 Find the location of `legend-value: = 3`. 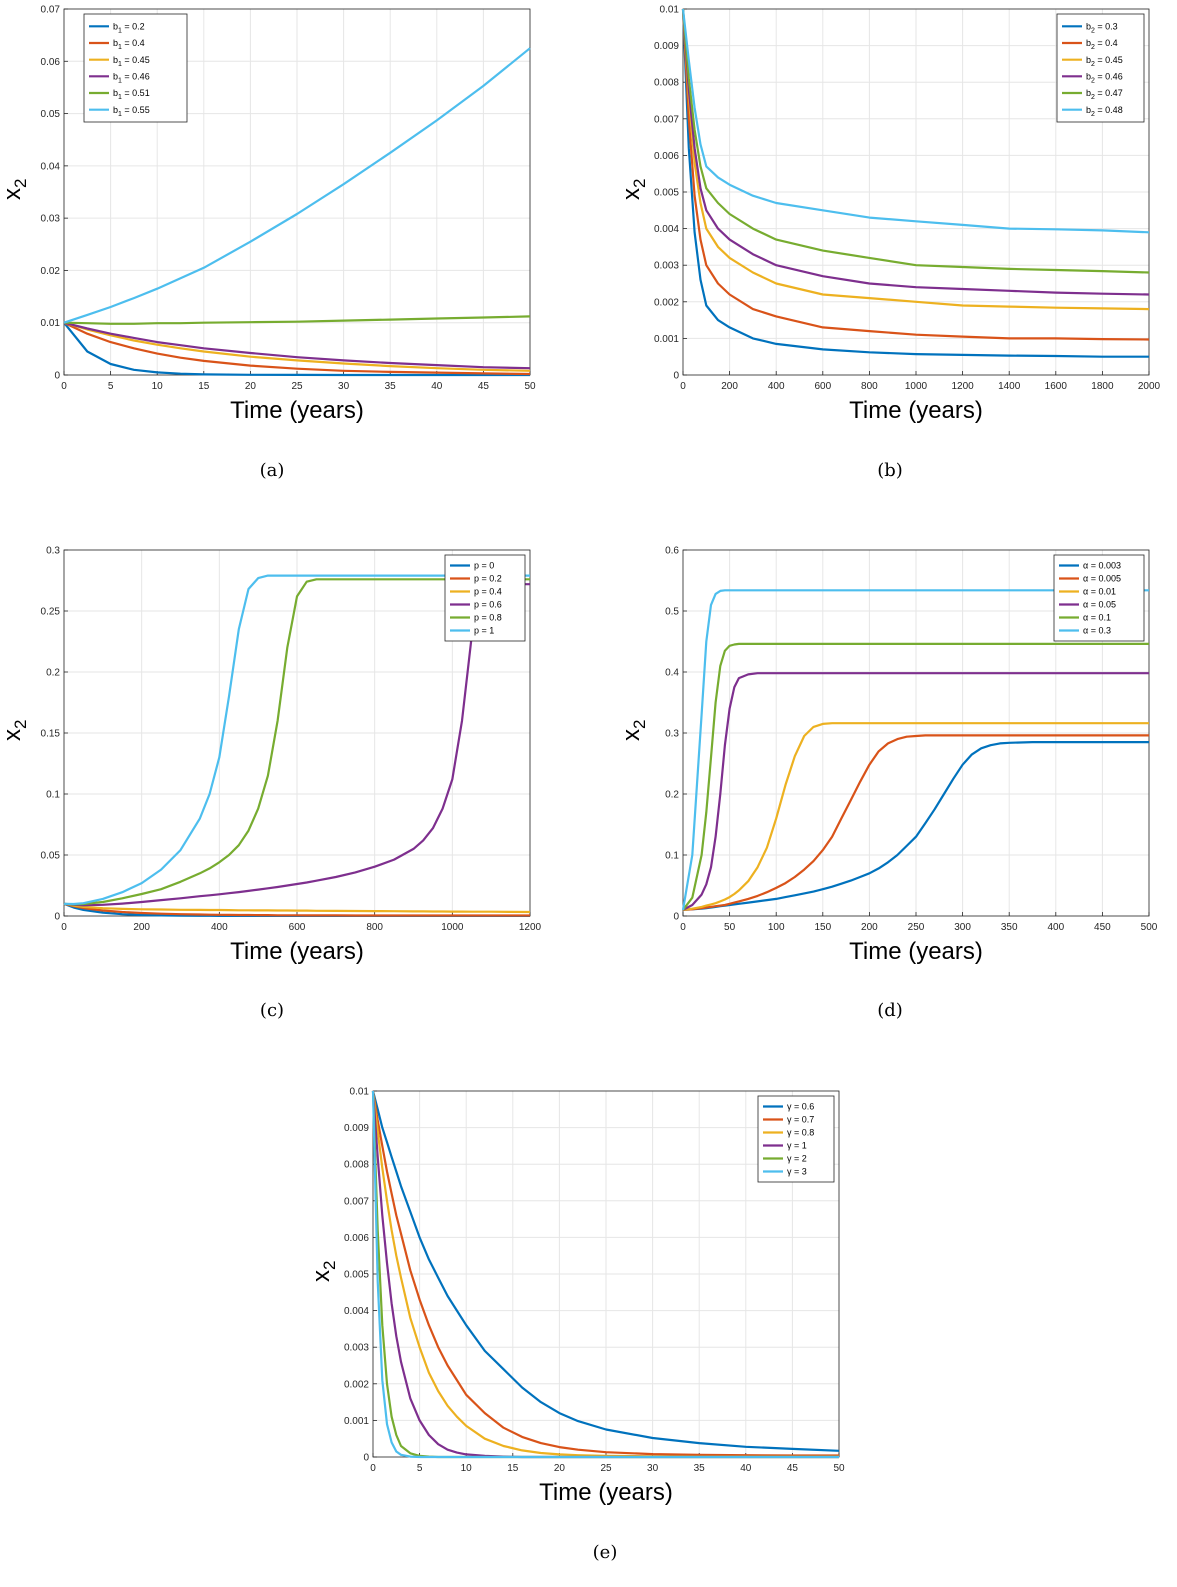

legend-value: = 3 is located at coordinates (799, 1172).